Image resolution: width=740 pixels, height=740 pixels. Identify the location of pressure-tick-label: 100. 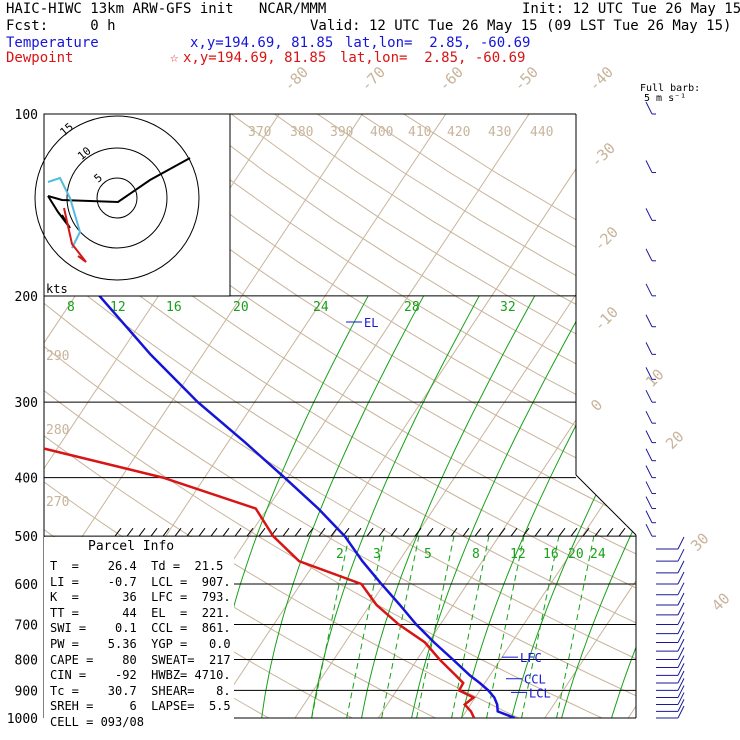
(26, 115).